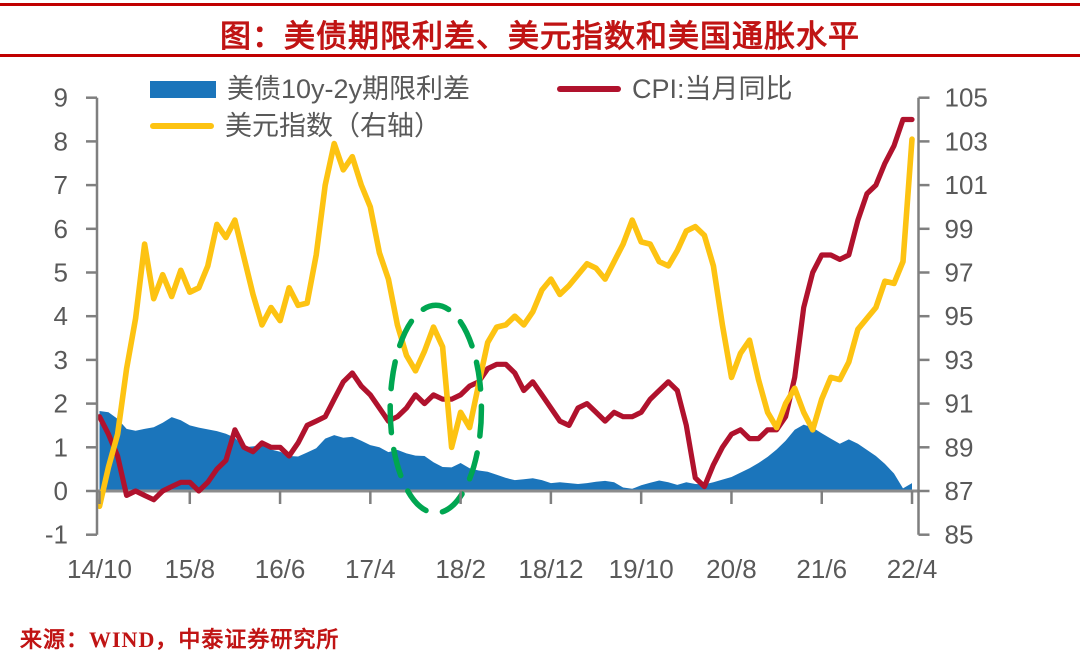 This screenshot has height=662, width=1080. Describe the element at coordinates (731, 569) in the screenshot. I see `x-axis-tick-label: 20/8` at that location.